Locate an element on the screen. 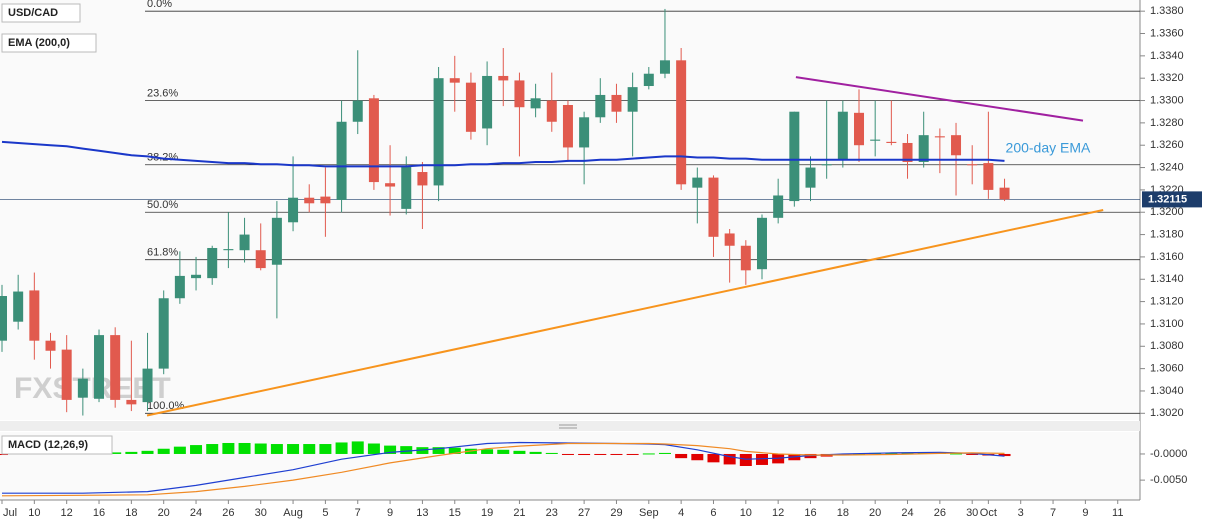 The width and height of the screenshot is (1207, 526). indicator-box is located at coordinates (49, 43).